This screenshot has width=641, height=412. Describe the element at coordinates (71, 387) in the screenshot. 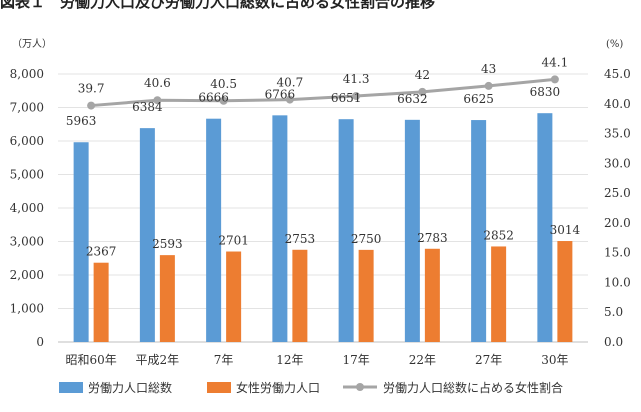

I see `legend-swatch-total` at that location.